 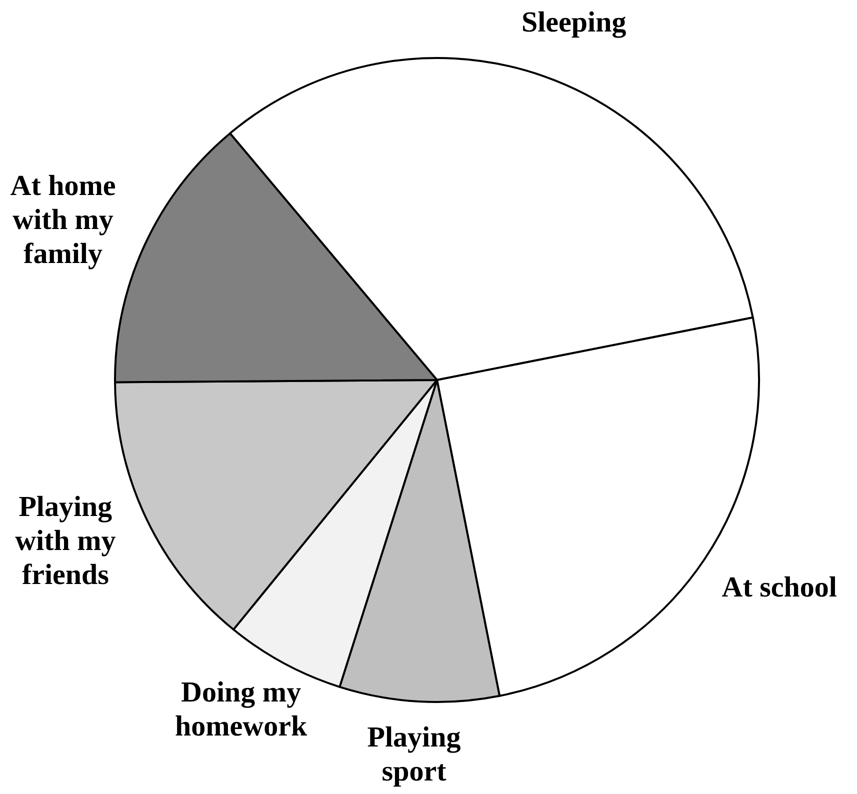 What do you see at coordinates (241, 709) in the screenshot?
I see `slice-label: Doing my homework` at bounding box center [241, 709].